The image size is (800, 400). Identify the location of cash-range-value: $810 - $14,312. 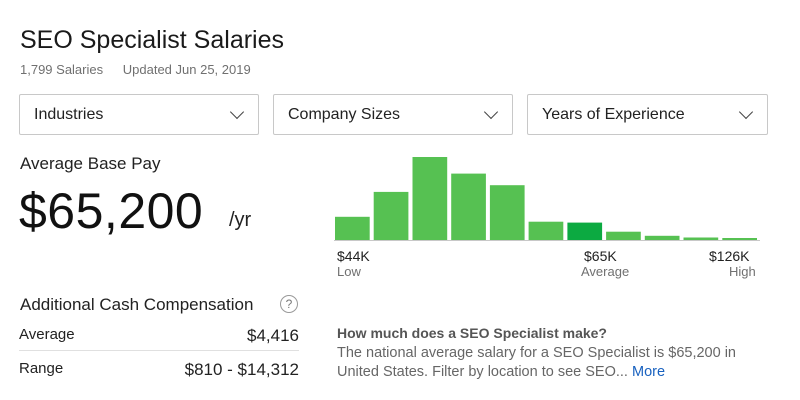
(241, 369).